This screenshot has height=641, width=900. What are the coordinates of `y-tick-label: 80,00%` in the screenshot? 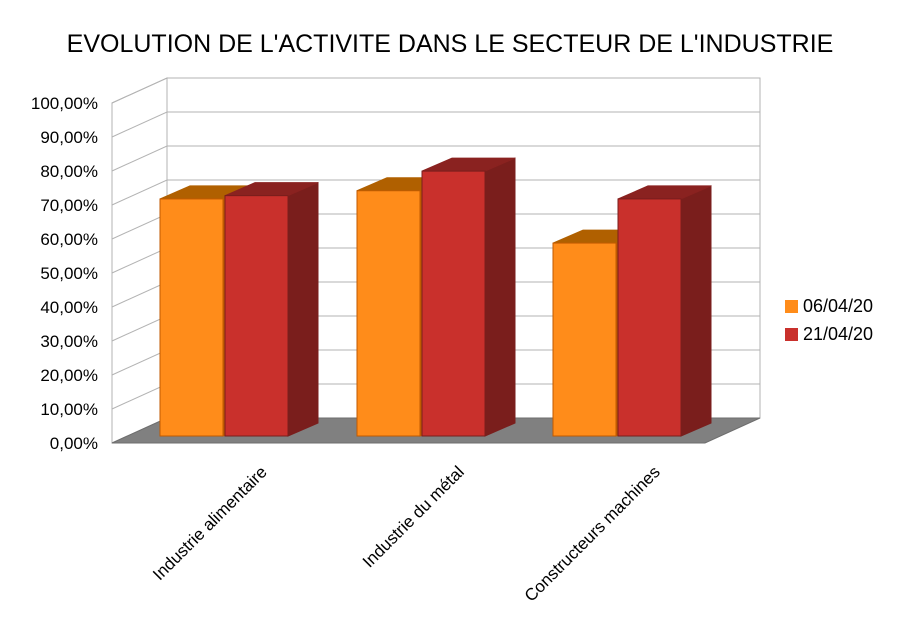 It's located at (69, 171).